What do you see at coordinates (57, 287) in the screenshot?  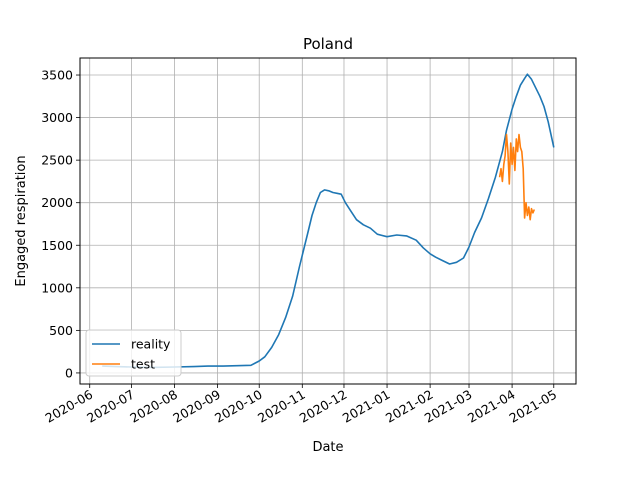 I see `y-tick-label: 1000` at bounding box center [57, 287].